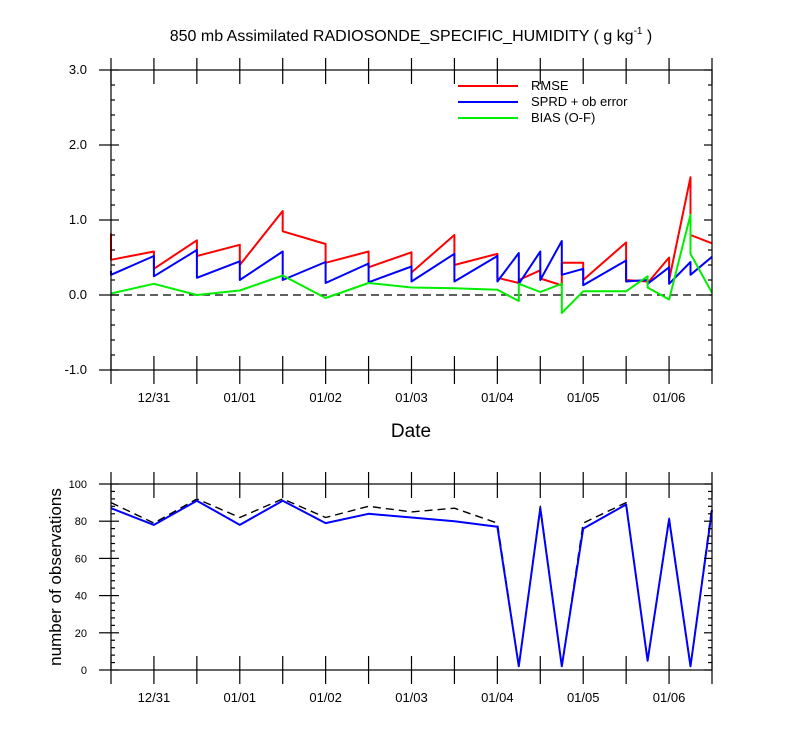 This screenshot has height=750, width=800. Describe the element at coordinates (76, 369) in the screenshot. I see `y-tick-label: -1.0` at that location.